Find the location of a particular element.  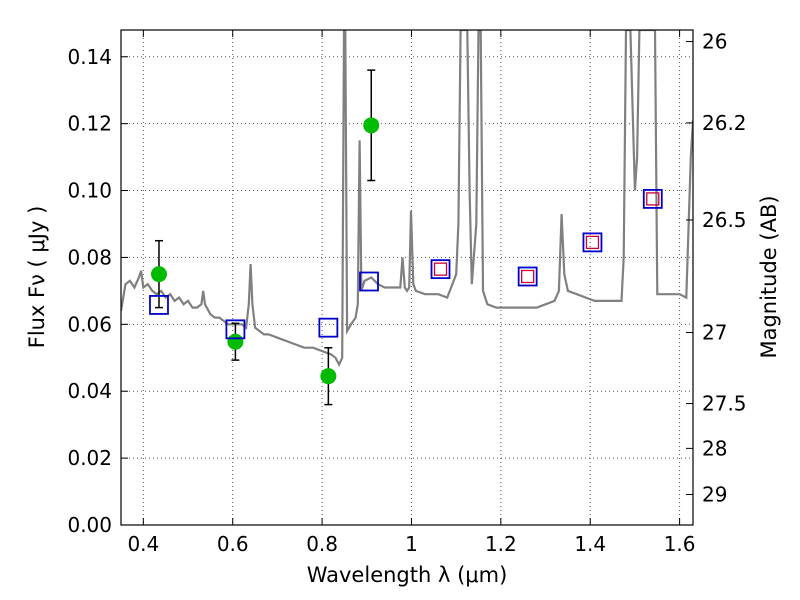

x-tick-label: 1.4 is located at coordinates (590, 544).